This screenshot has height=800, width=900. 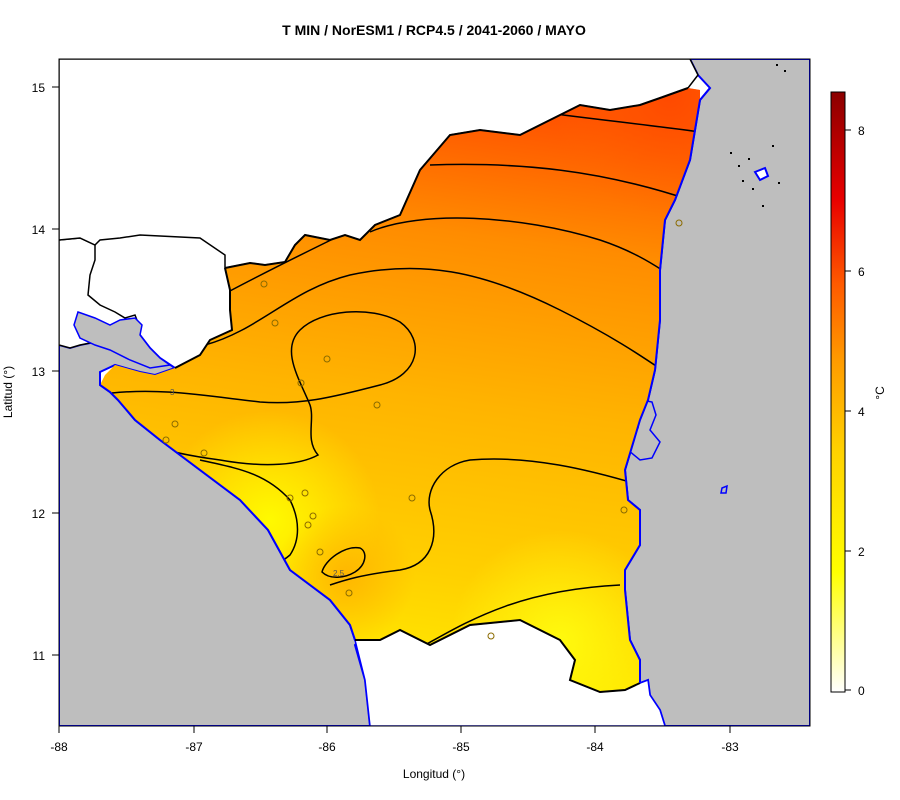 I want to click on legend-unit: °C, so click(x=880, y=393).